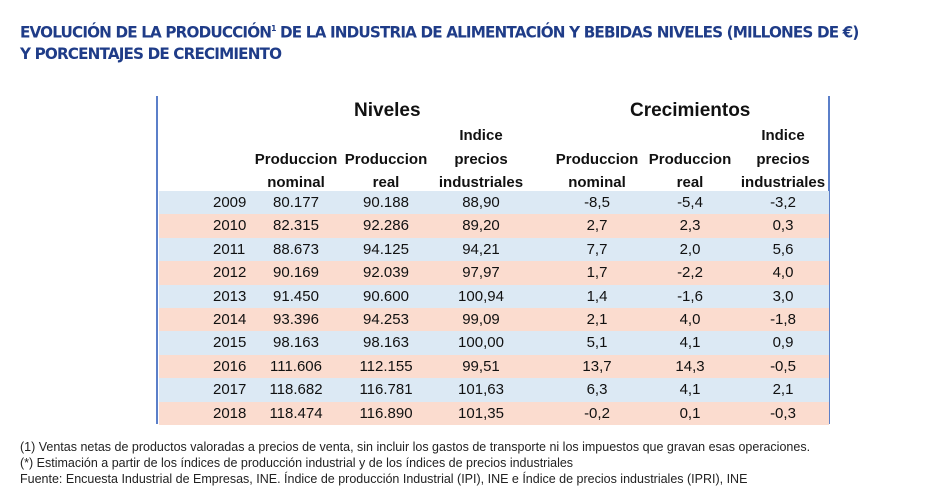 This screenshot has height=498, width=939. I want to click on table-row: 2015 98.163 98.163 100,00 5,1 4,1 0,9, so click(494, 343).